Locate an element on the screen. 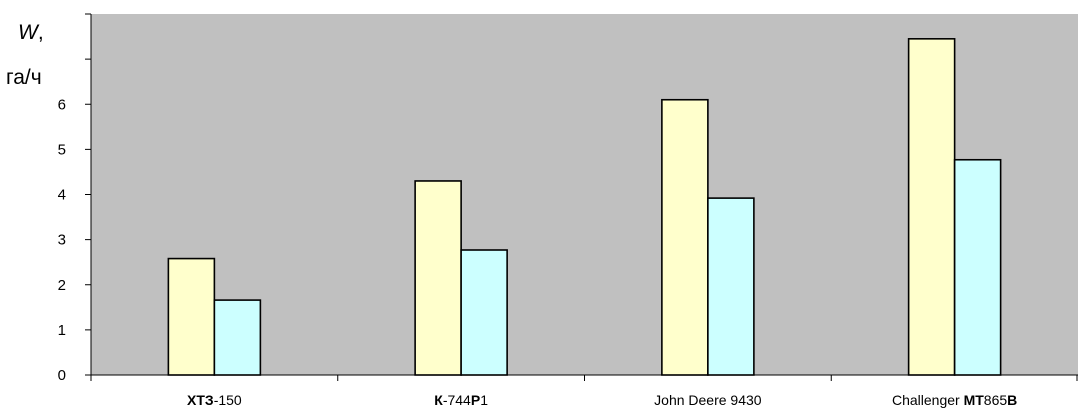 The width and height of the screenshot is (1078, 414). y-tick-label: 6 is located at coordinates (62, 104).